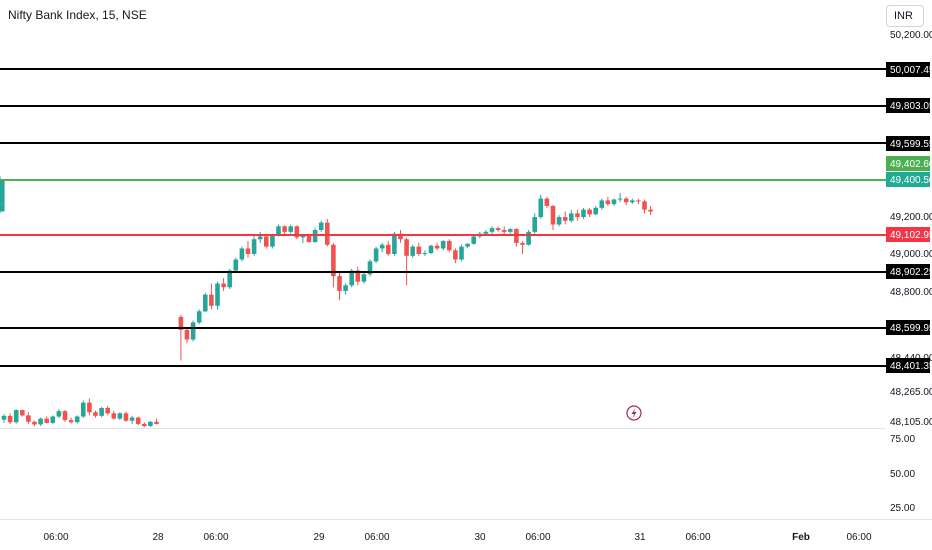  What do you see at coordinates (905, 16) in the screenshot?
I see `currency-button: INR` at bounding box center [905, 16].